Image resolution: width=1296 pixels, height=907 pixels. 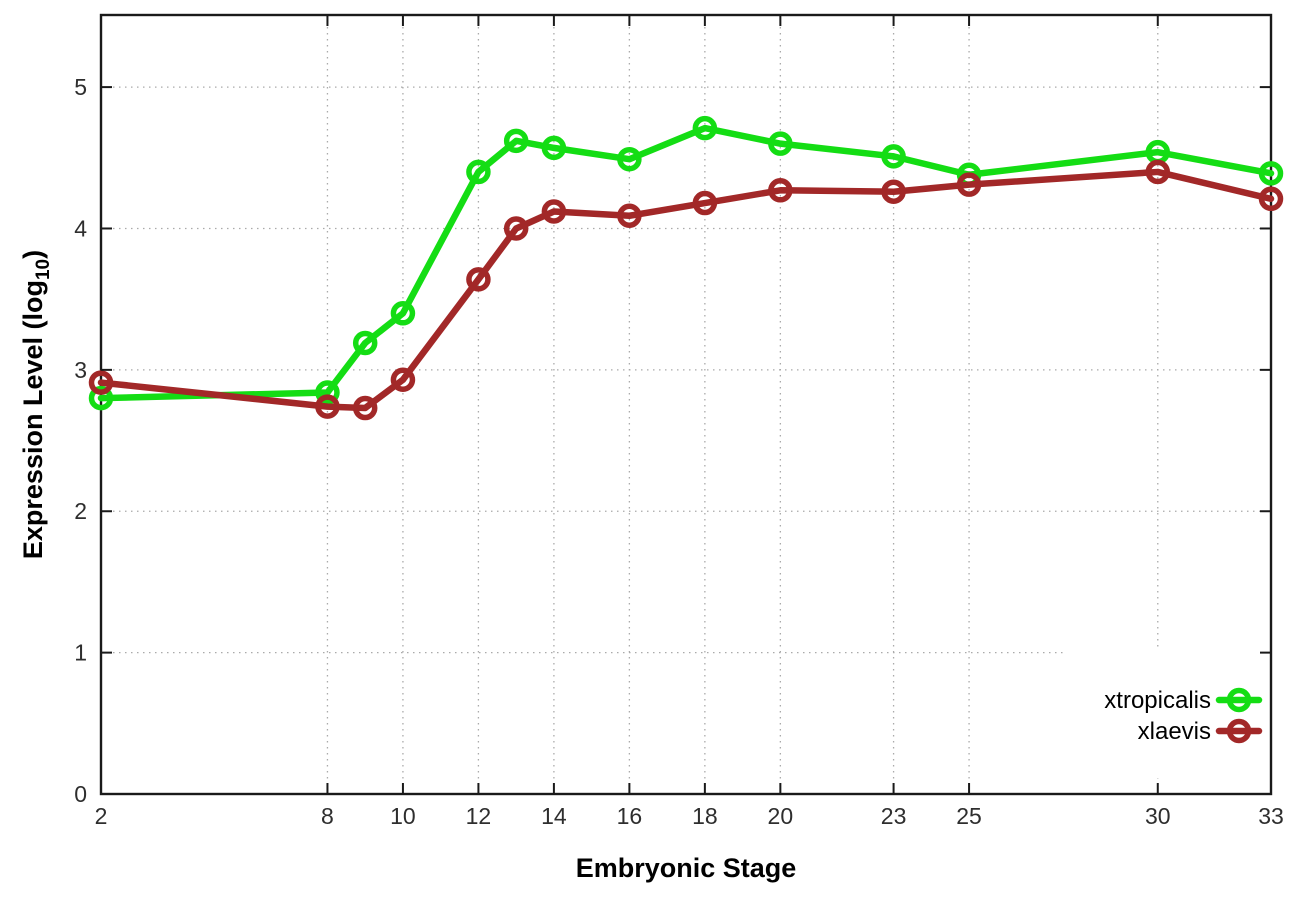 I want to click on y-tick-label: 5, so click(x=80, y=87).